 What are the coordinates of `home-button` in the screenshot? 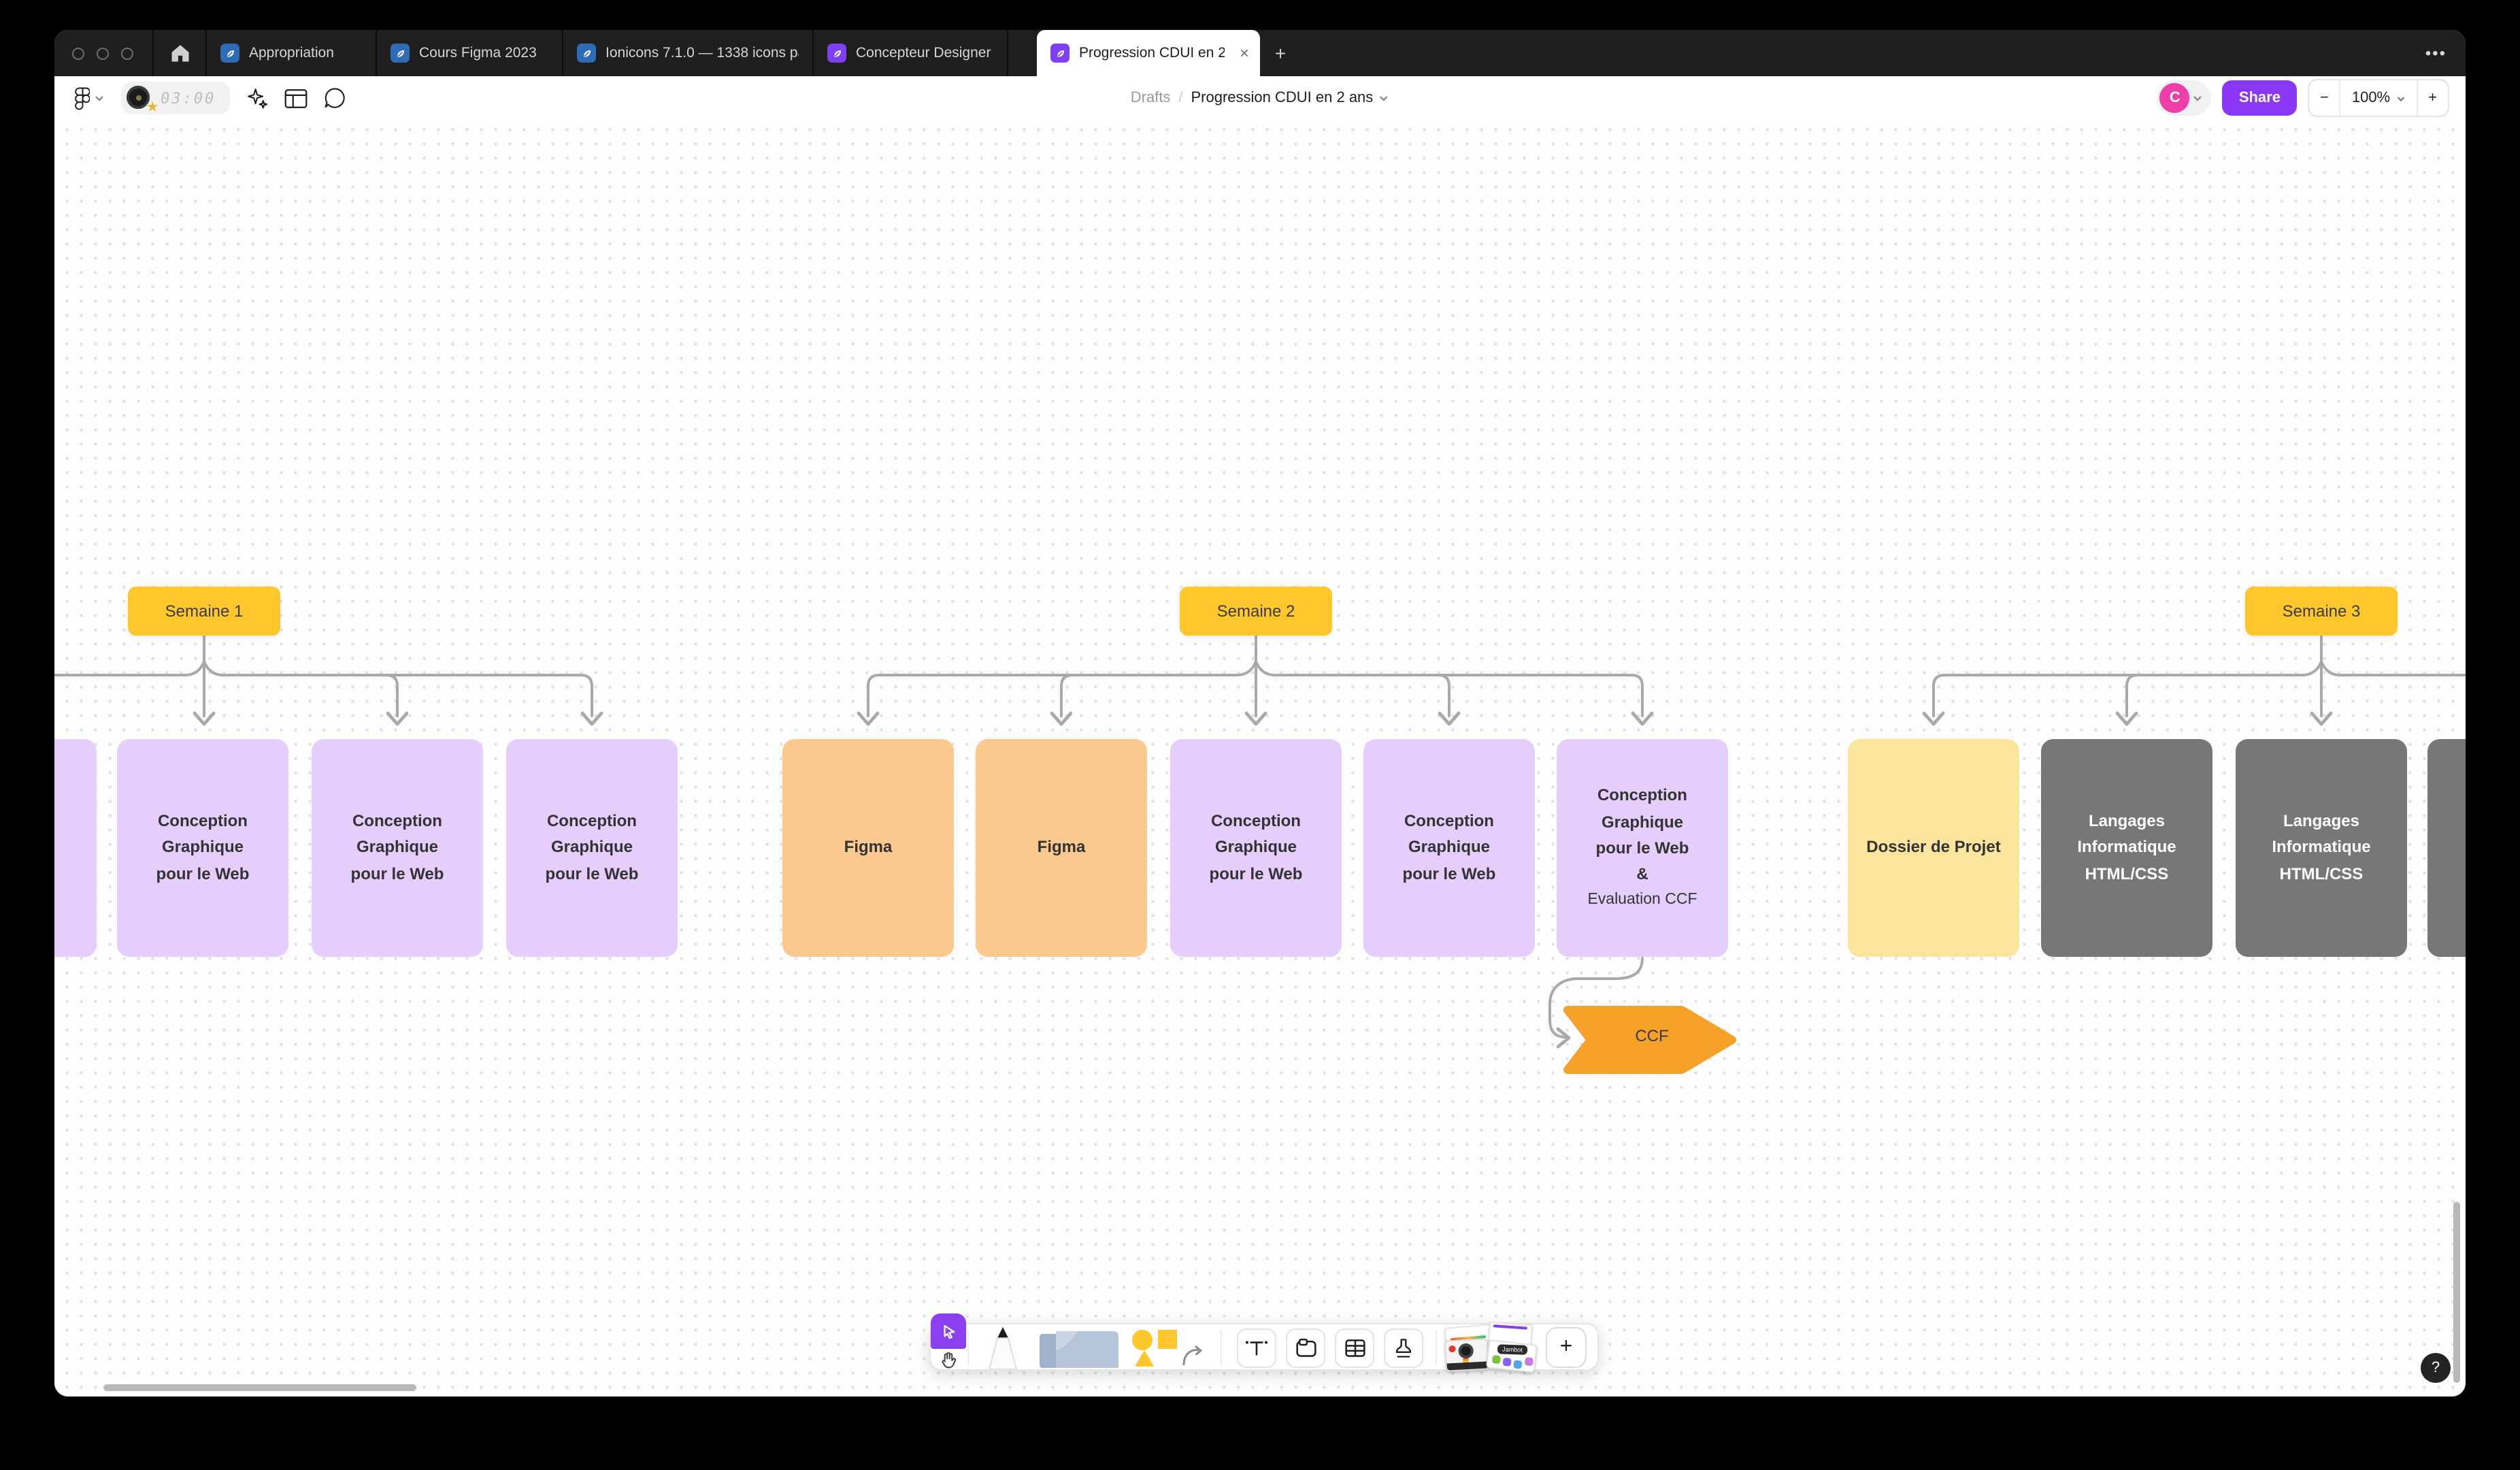 It's located at (179, 53).